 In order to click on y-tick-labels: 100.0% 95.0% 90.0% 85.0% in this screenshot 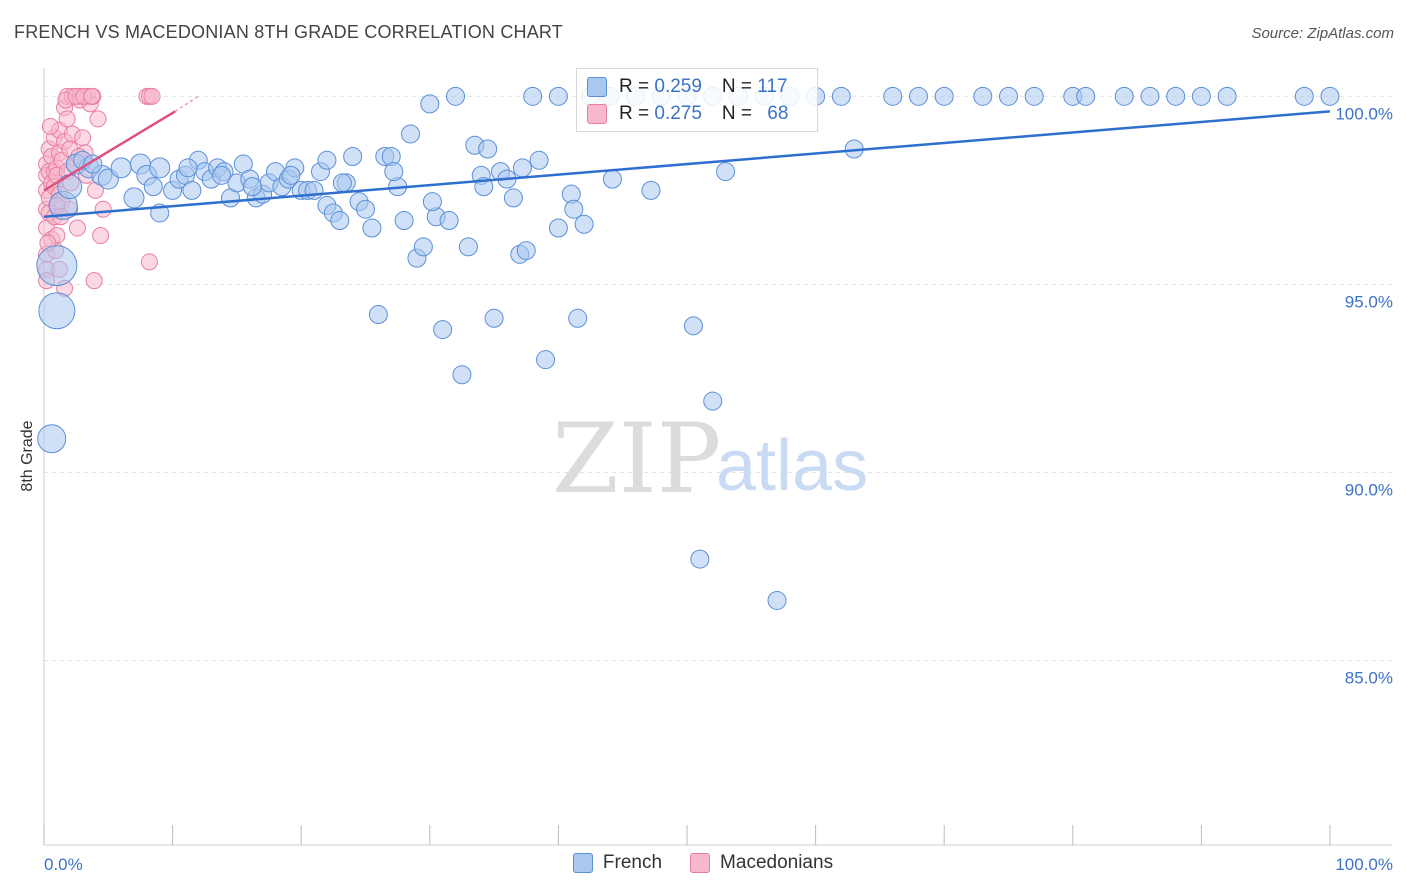, I will do `click(1364, 395)`.